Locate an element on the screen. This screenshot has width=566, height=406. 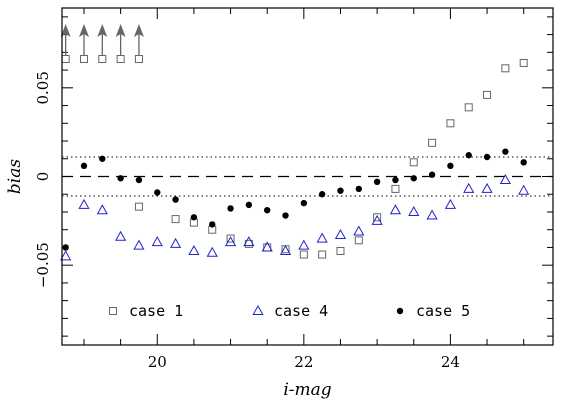
legend: case 1 case 4 case 5 is located at coordinates (289, 311).